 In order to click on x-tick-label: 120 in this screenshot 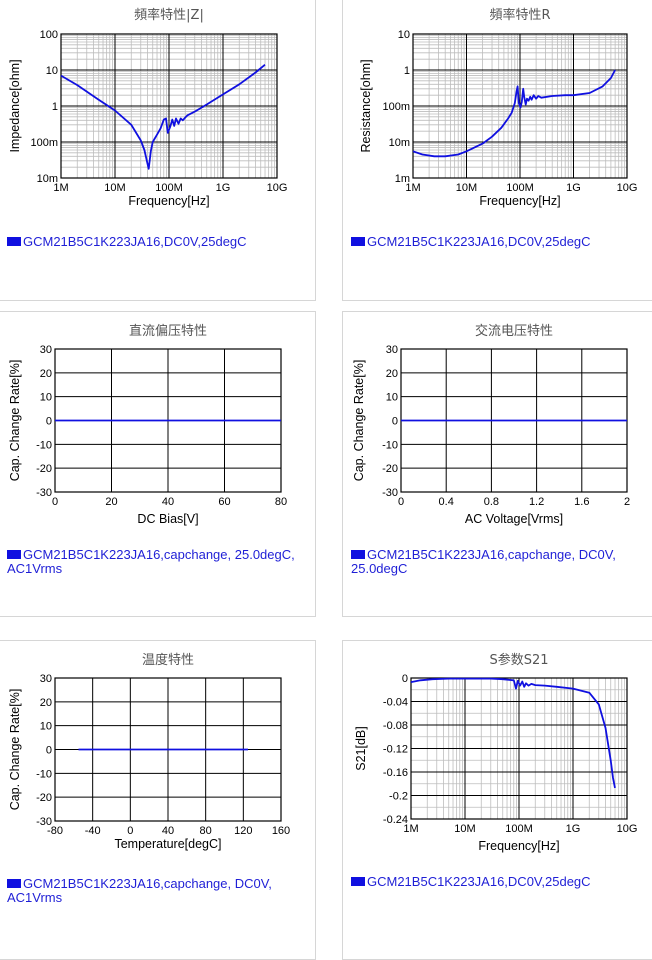, I will do `click(243, 831)`.